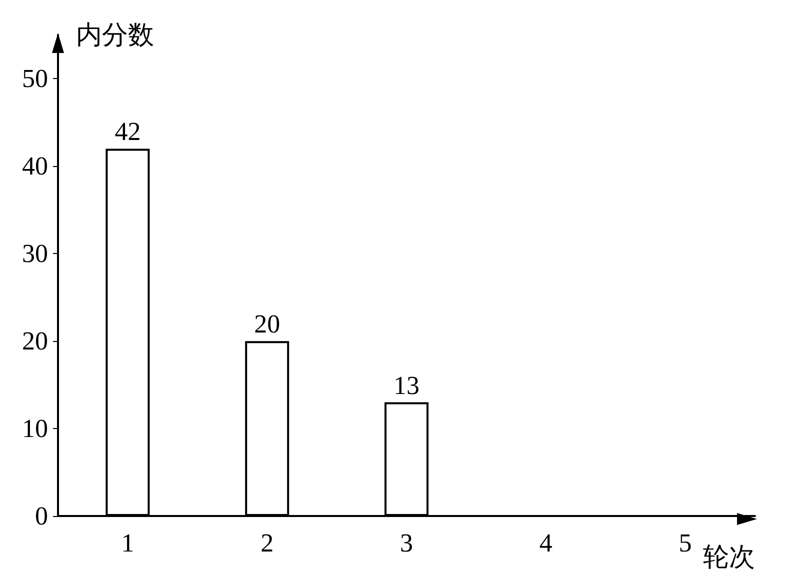 The image size is (798, 570). What do you see at coordinates (35, 79) in the screenshot?
I see `y-tick-label: 50` at bounding box center [35, 79].